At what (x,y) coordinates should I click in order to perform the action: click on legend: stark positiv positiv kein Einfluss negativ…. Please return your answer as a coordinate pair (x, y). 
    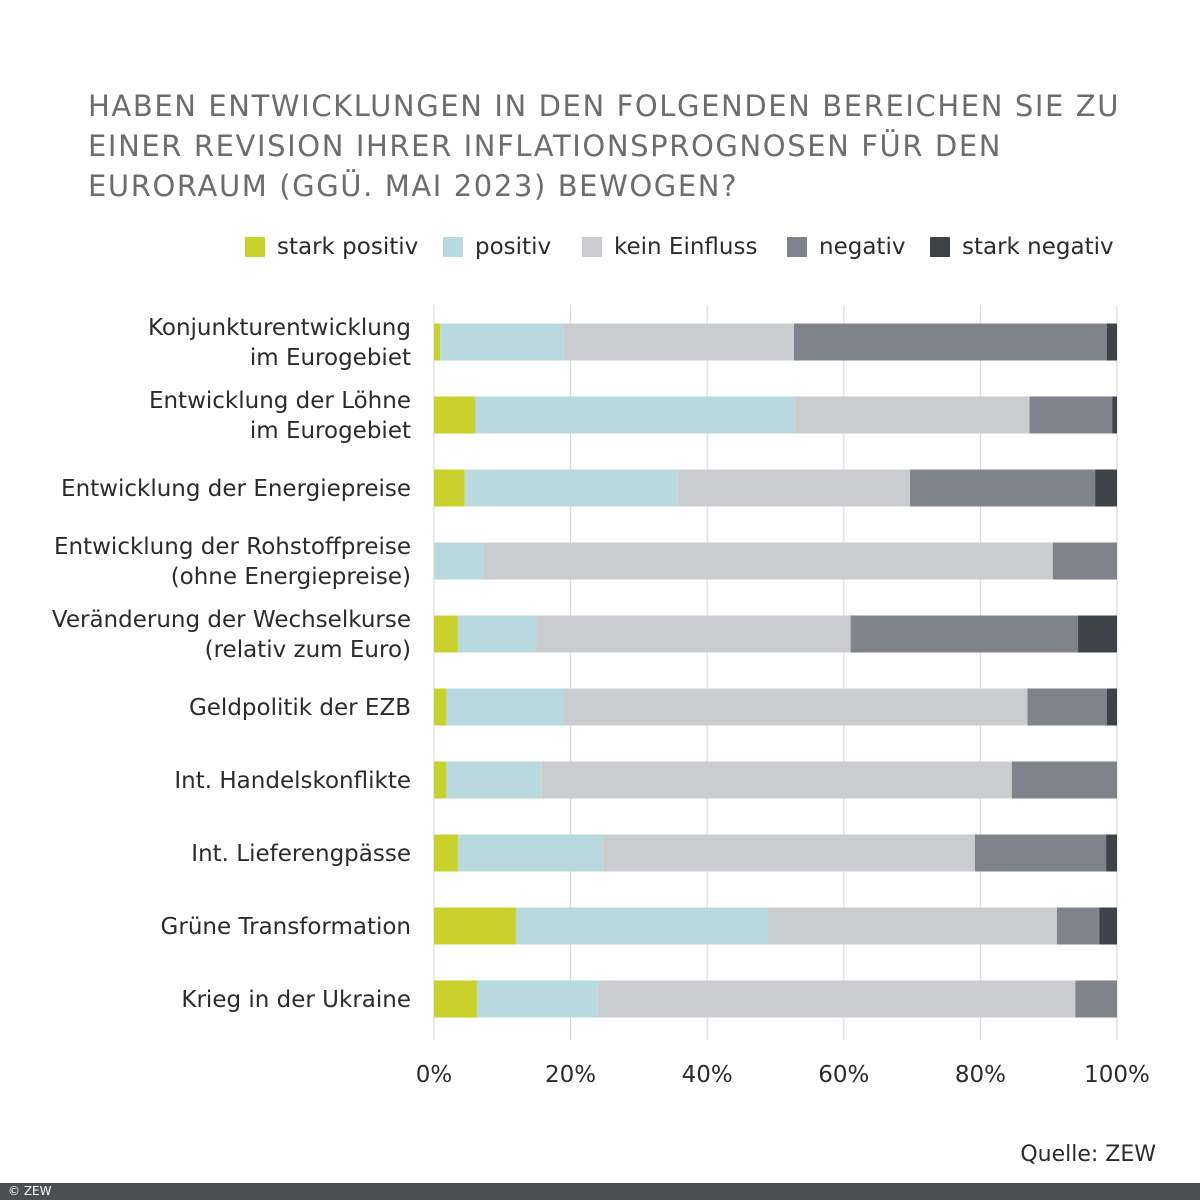
    Looking at the image, I should click on (600, 247).